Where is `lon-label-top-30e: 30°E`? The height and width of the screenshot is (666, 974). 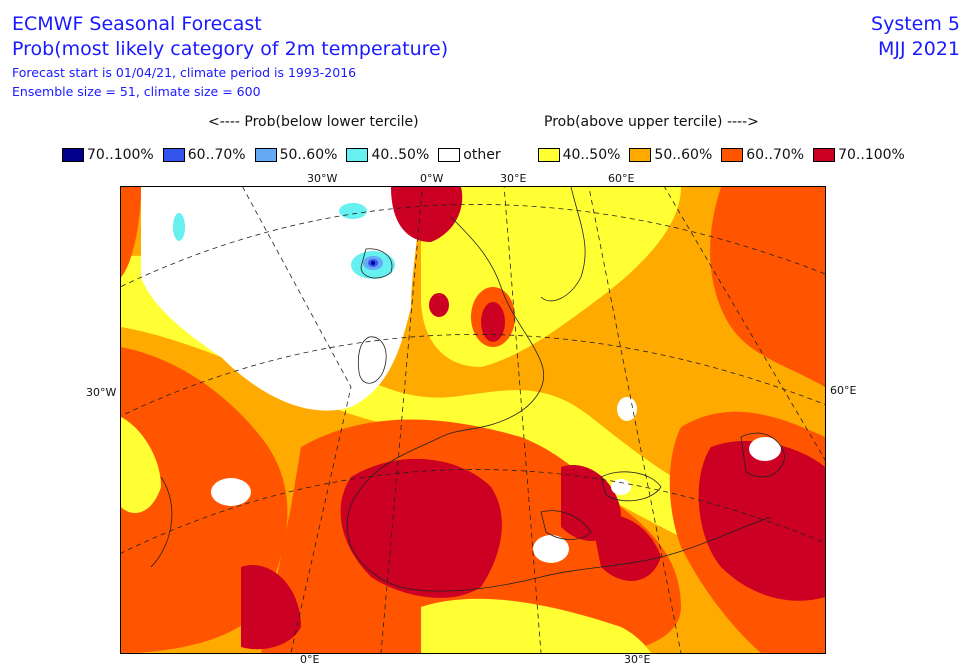 lon-label-top-30e: 30°E is located at coordinates (513, 178).